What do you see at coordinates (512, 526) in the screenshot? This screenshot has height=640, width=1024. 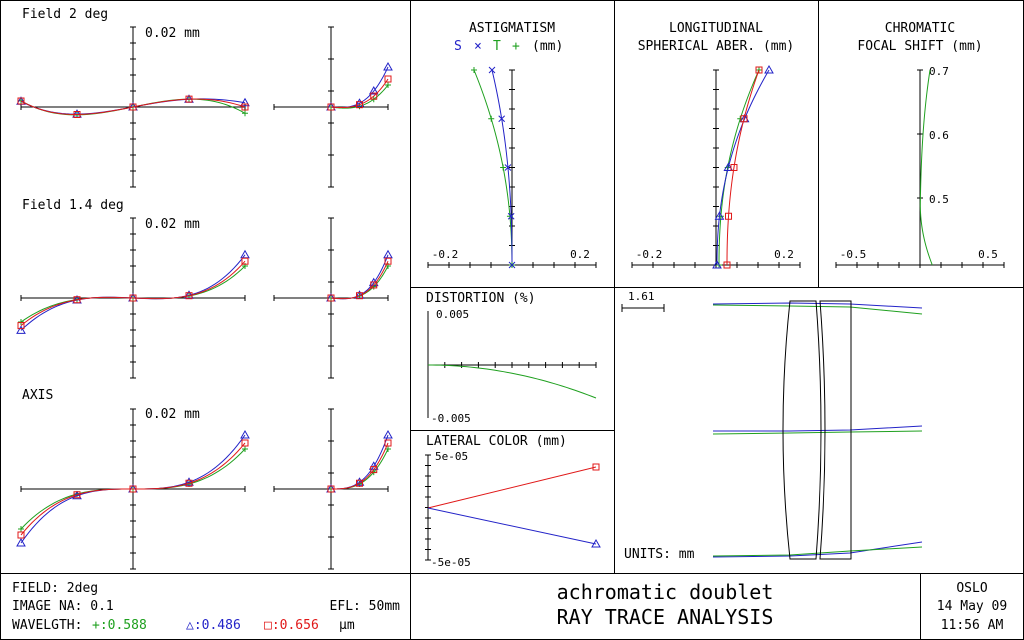 I see `lateral-color-blue-line` at bounding box center [512, 526].